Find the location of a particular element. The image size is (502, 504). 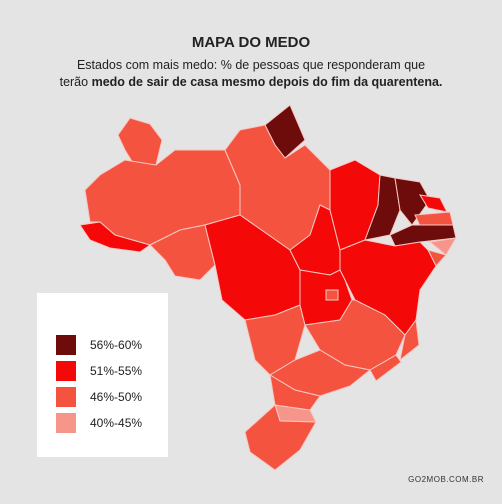

subtitle-text: terão is located at coordinates (74, 82).